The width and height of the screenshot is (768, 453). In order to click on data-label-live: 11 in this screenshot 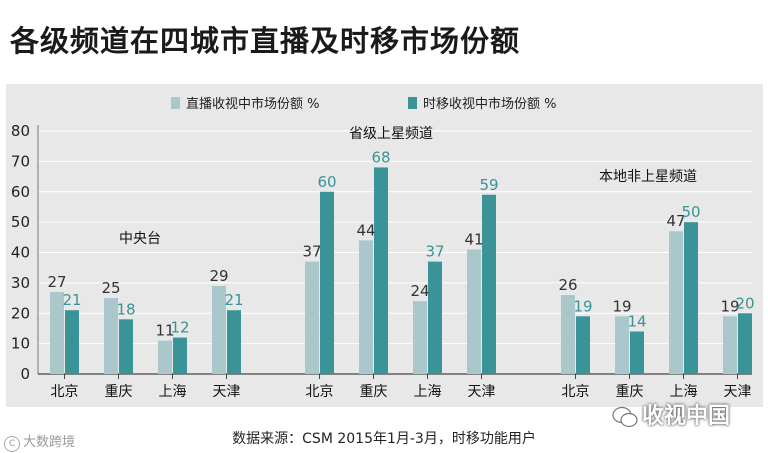, I will do `click(164, 331)`.